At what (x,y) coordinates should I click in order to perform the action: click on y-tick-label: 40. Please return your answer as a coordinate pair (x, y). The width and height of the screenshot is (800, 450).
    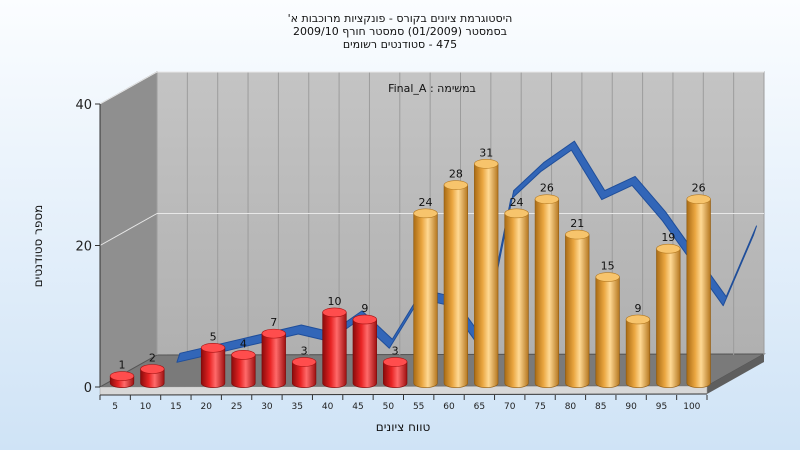
    Looking at the image, I should click on (83, 105).